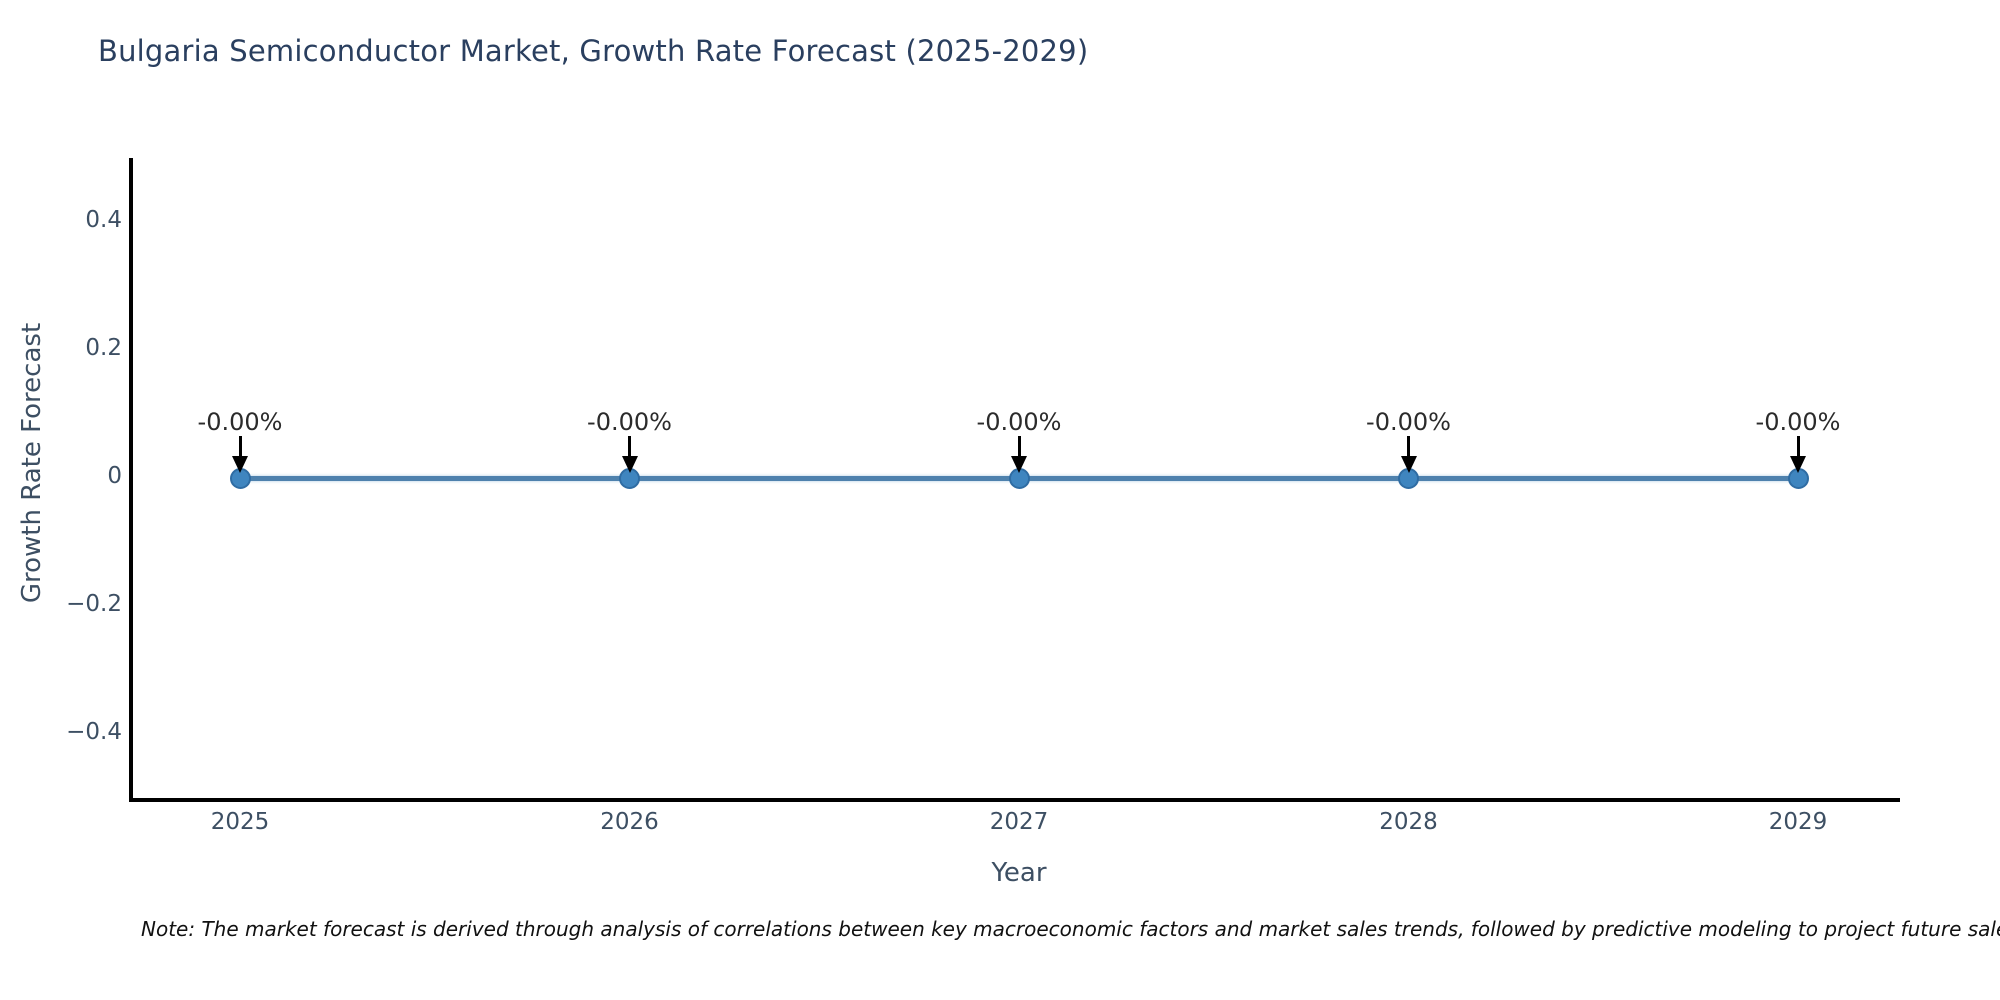 The image size is (2000, 1000). Describe the element at coordinates (94, 732) in the screenshot. I see `y-tick-label: −0.4` at that location.